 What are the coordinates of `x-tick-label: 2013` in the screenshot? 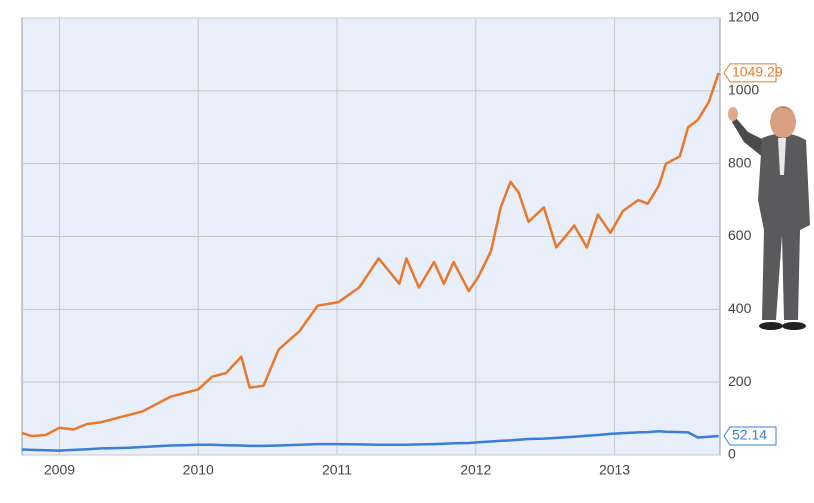 It's located at (614, 470).